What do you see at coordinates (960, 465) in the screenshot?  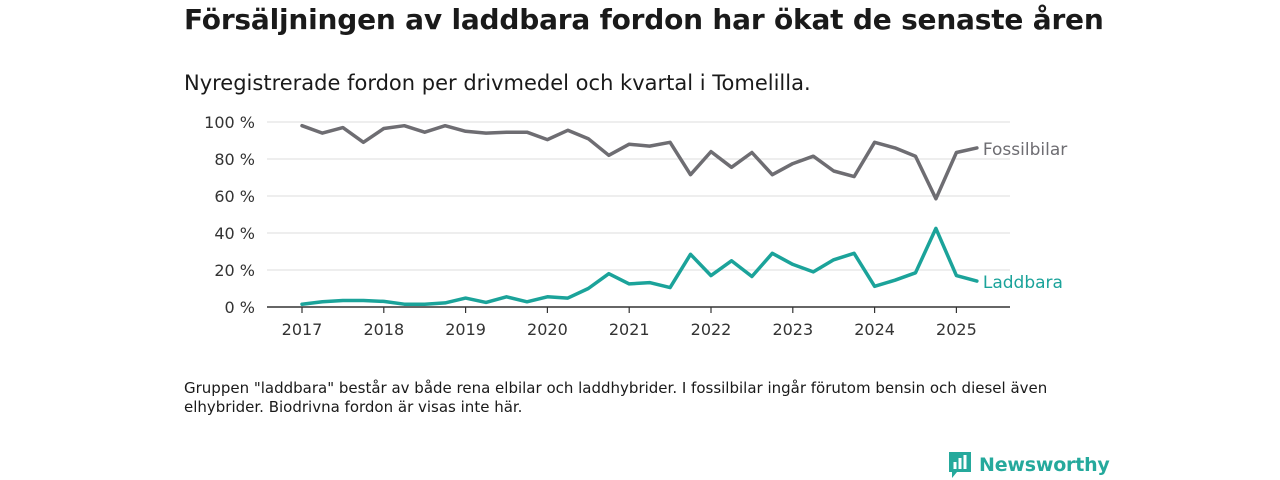 I see `newsworthy-logo-icon` at bounding box center [960, 465].